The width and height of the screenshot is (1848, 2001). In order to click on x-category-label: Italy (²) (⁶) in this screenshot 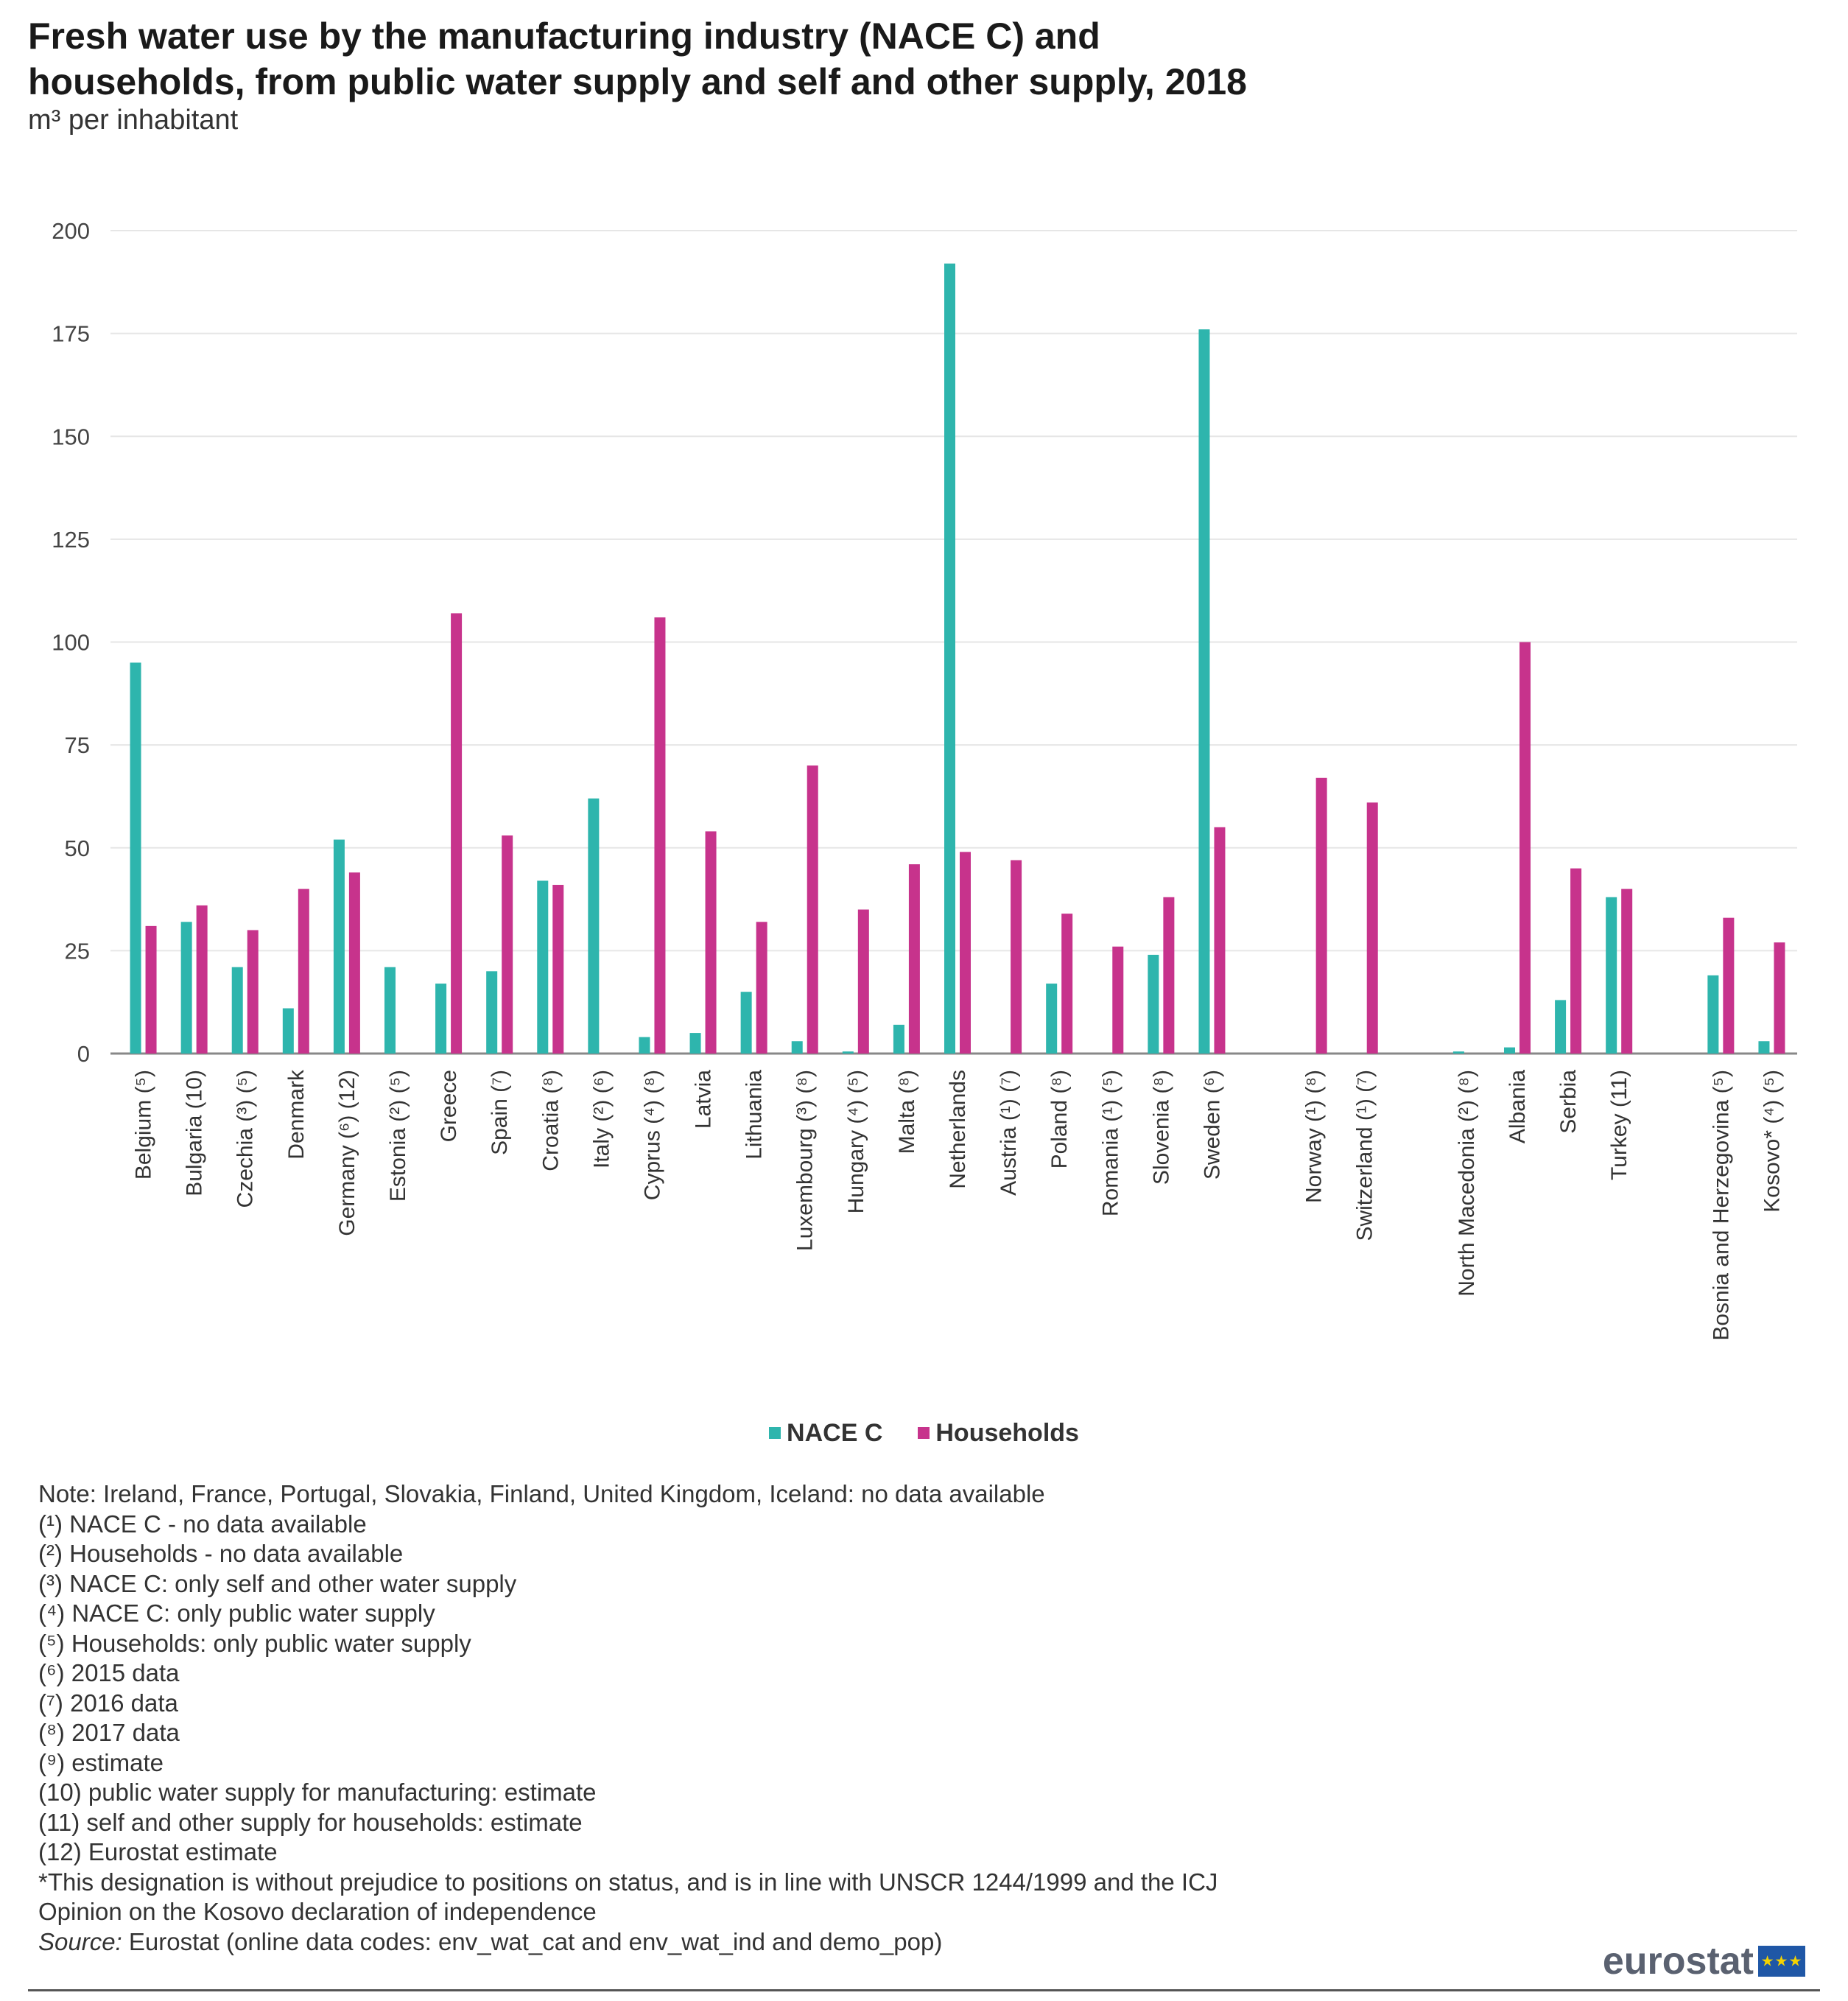, I will do `click(601, 1119)`.